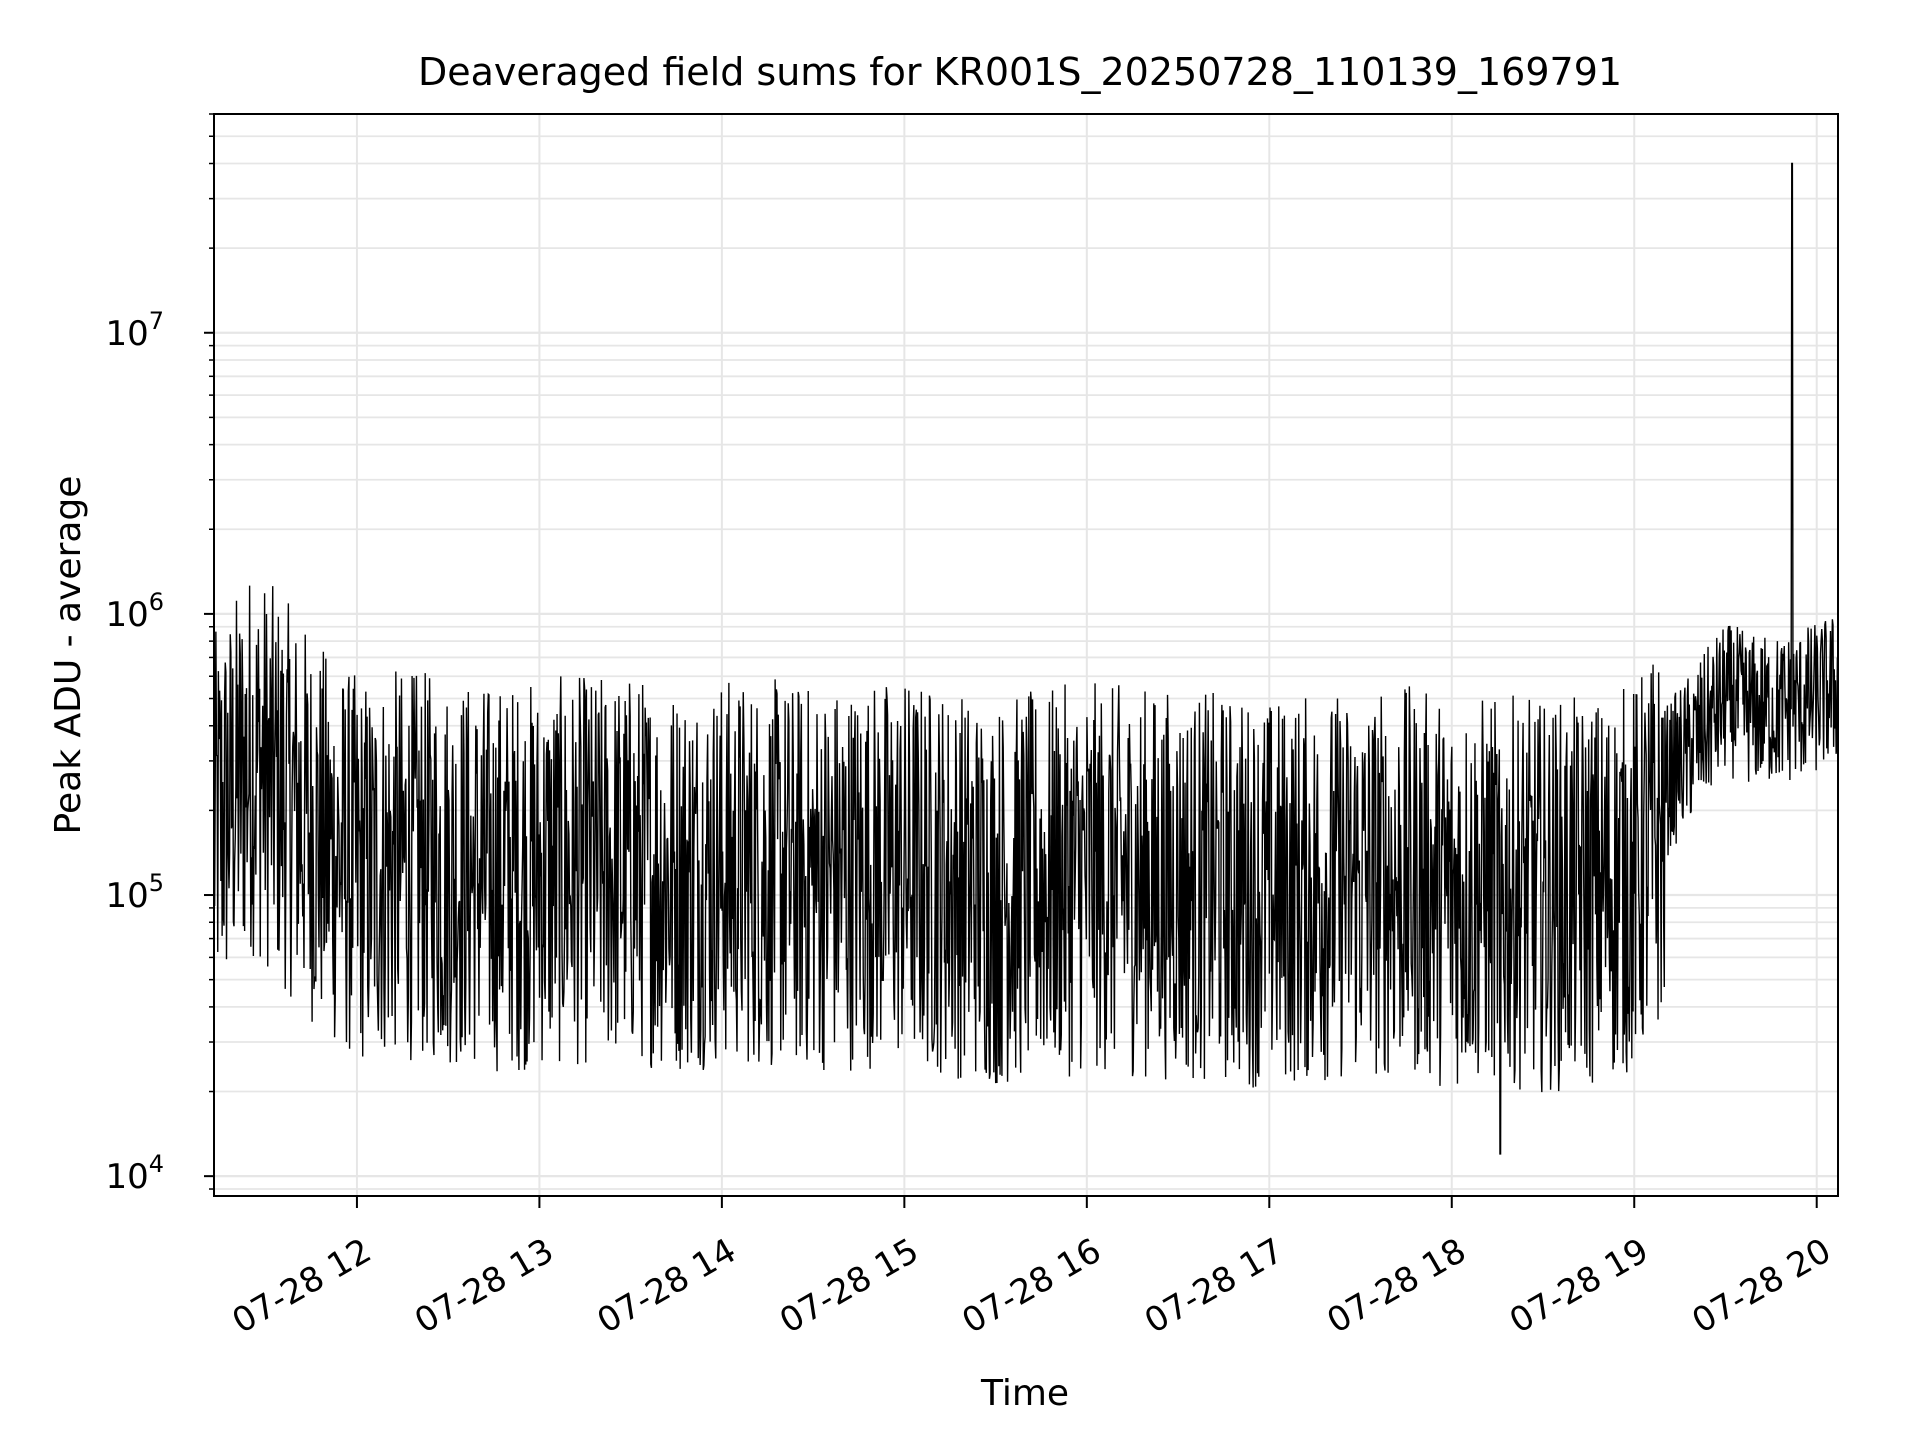 Image resolution: width=1920 pixels, height=1440 pixels. I want to click on y-tick-label: 10⁶, so click(134, 611).